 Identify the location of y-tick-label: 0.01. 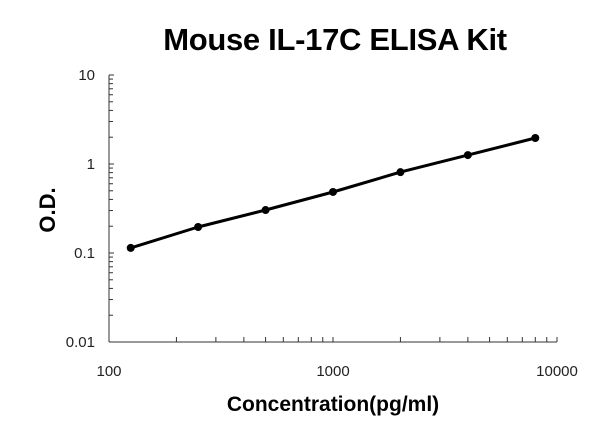
(80, 342).